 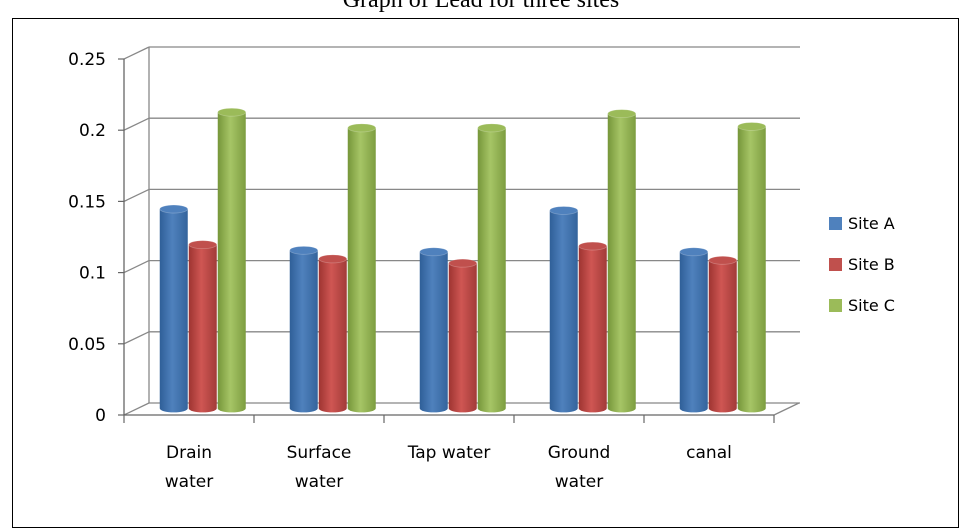 What do you see at coordinates (449, 453) in the screenshot?
I see `x-tick-label: Tap water` at bounding box center [449, 453].